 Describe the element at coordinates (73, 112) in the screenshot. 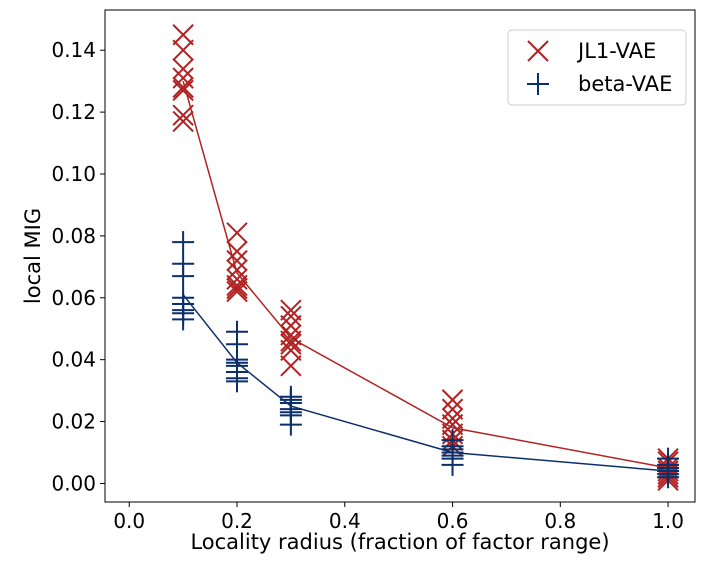

I see `y-tick-label: 0.12` at that location.